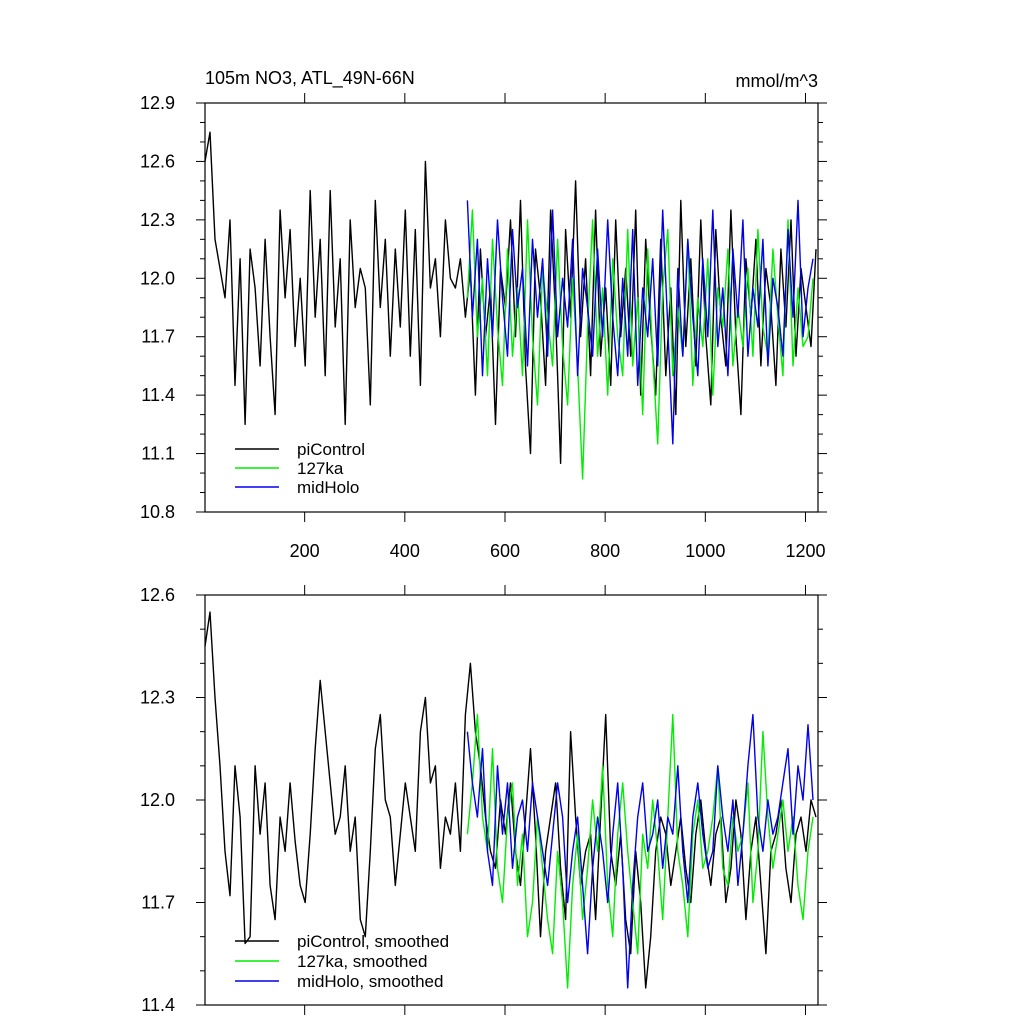  What do you see at coordinates (158, 454) in the screenshot?
I see `y-tick-label-0-1: 11.1` at bounding box center [158, 454].